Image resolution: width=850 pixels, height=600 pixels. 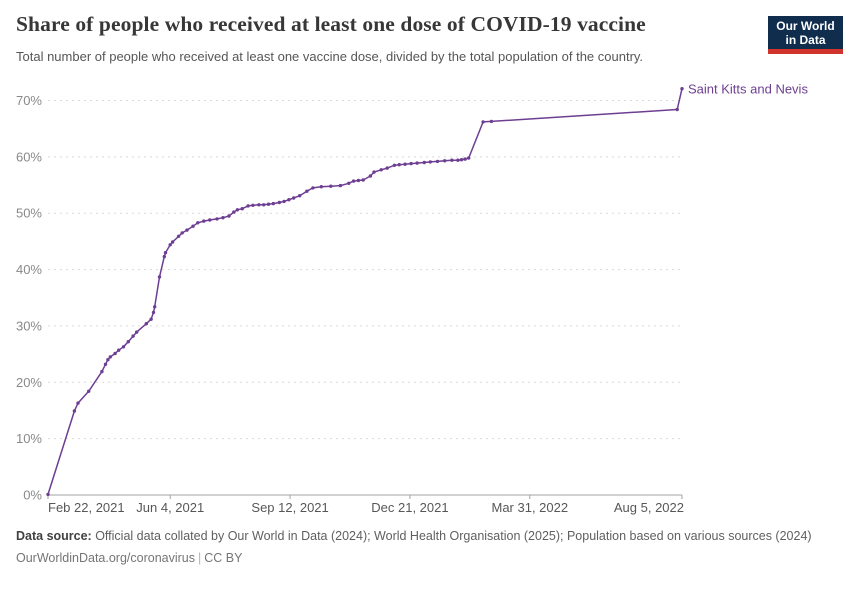 I want to click on x-tick-label: Mar 31, 2022, so click(x=529, y=507).